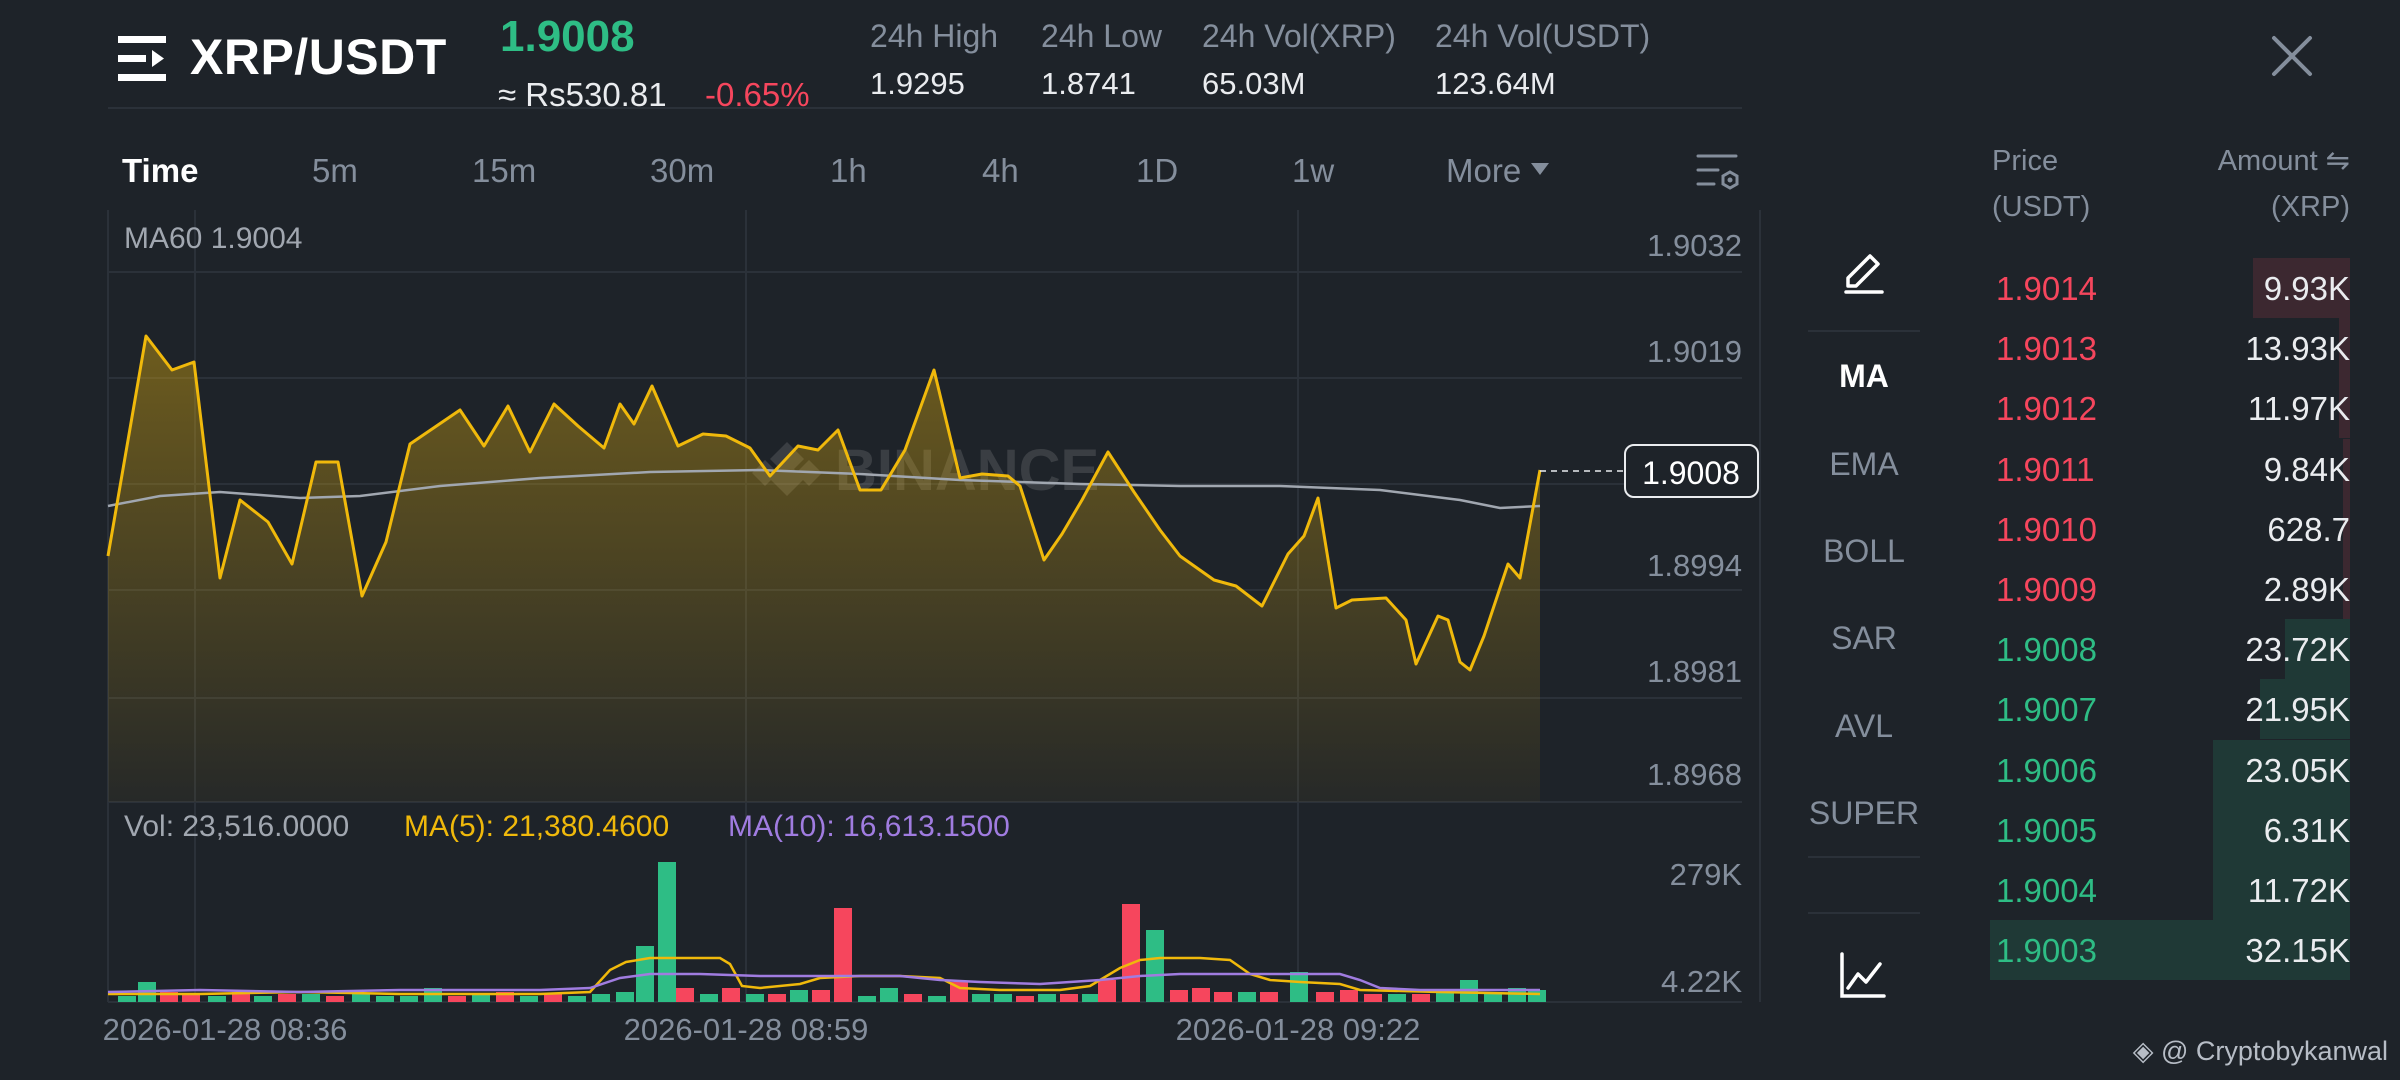 This screenshot has width=2400, height=1080. I want to click on tab-1d: 1D, so click(1157, 170).